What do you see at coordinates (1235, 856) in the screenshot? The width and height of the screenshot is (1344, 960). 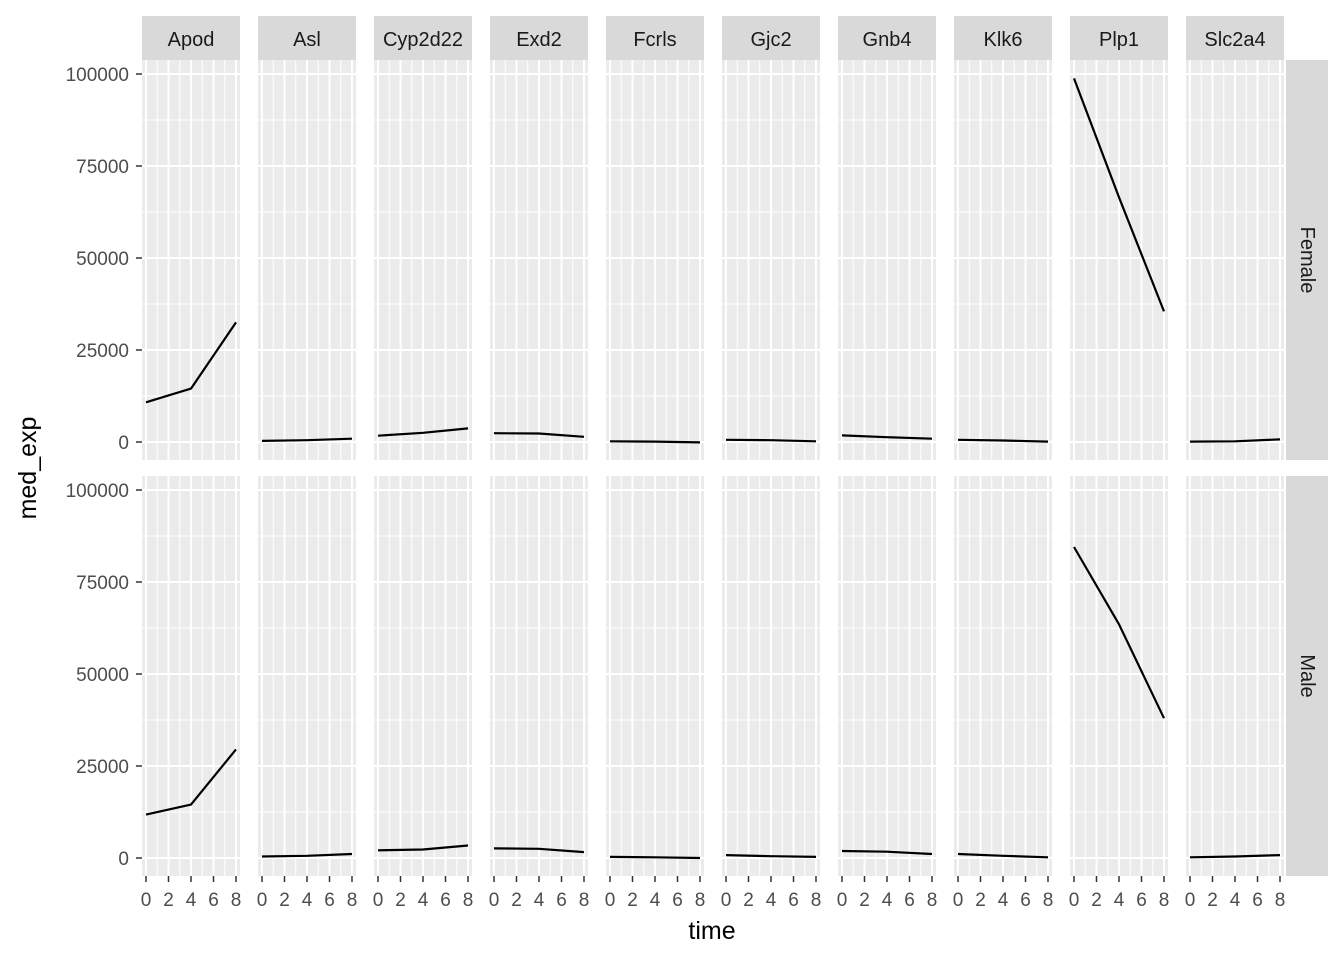 I see `series-line-slc2a4-male` at bounding box center [1235, 856].